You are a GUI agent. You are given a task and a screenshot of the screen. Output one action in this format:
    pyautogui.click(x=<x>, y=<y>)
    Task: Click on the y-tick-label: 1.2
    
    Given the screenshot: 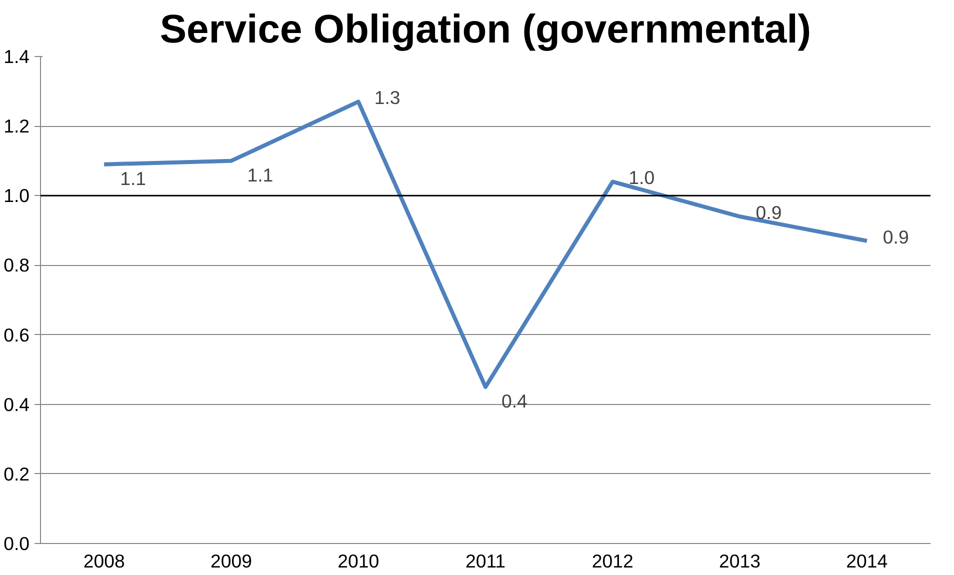 What is the action you would take?
    pyautogui.click(x=17, y=126)
    